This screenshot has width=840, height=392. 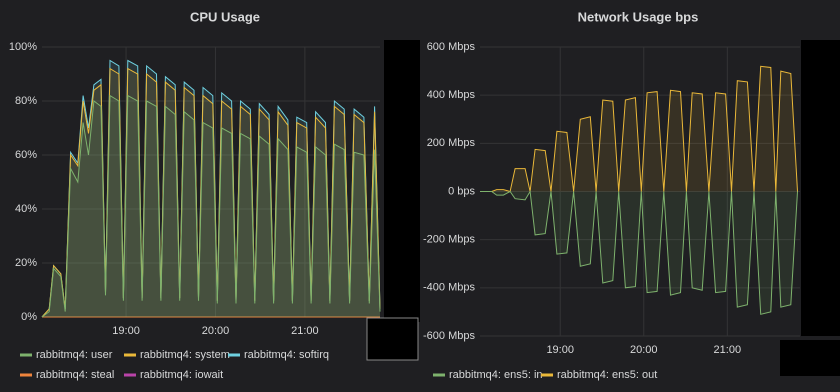 What do you see at coordinates (496, 375) in the screenshot?
I see `legend-label: rabbitmq4: ens5: in` at bounding box center [496, 375].